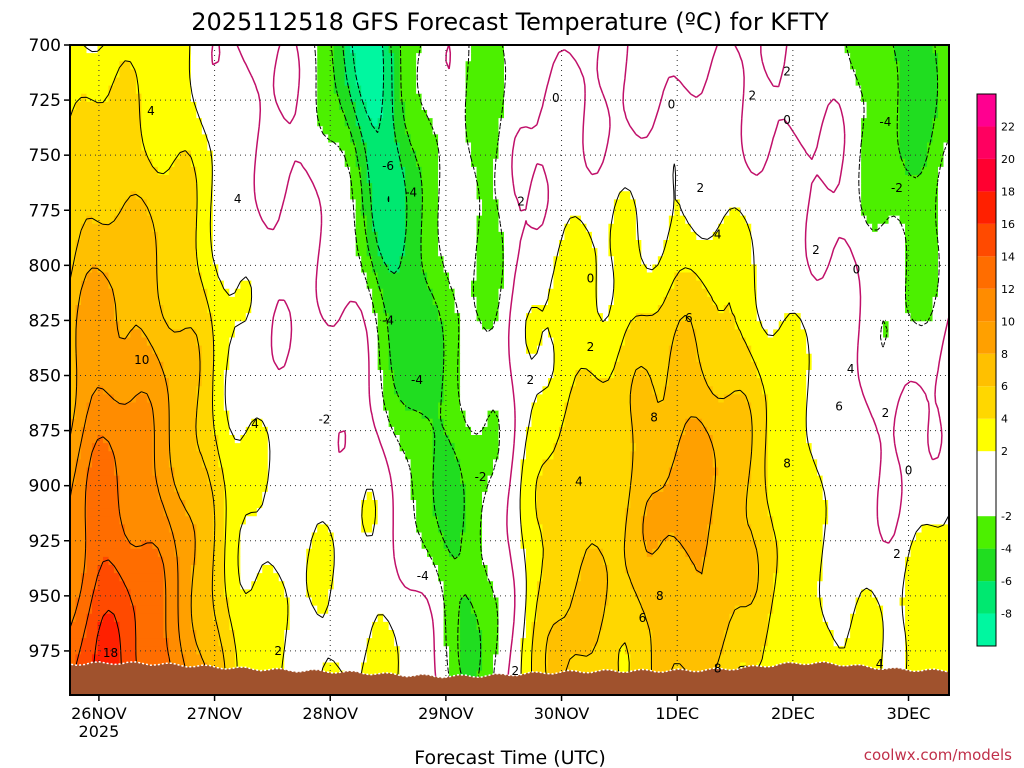 This screenshot has width=1024, height=768. What do you see at coordinates (446, 713) in the screenshot?
I see `x-tick-label: 29NOV` at bounding box center [446, 713].